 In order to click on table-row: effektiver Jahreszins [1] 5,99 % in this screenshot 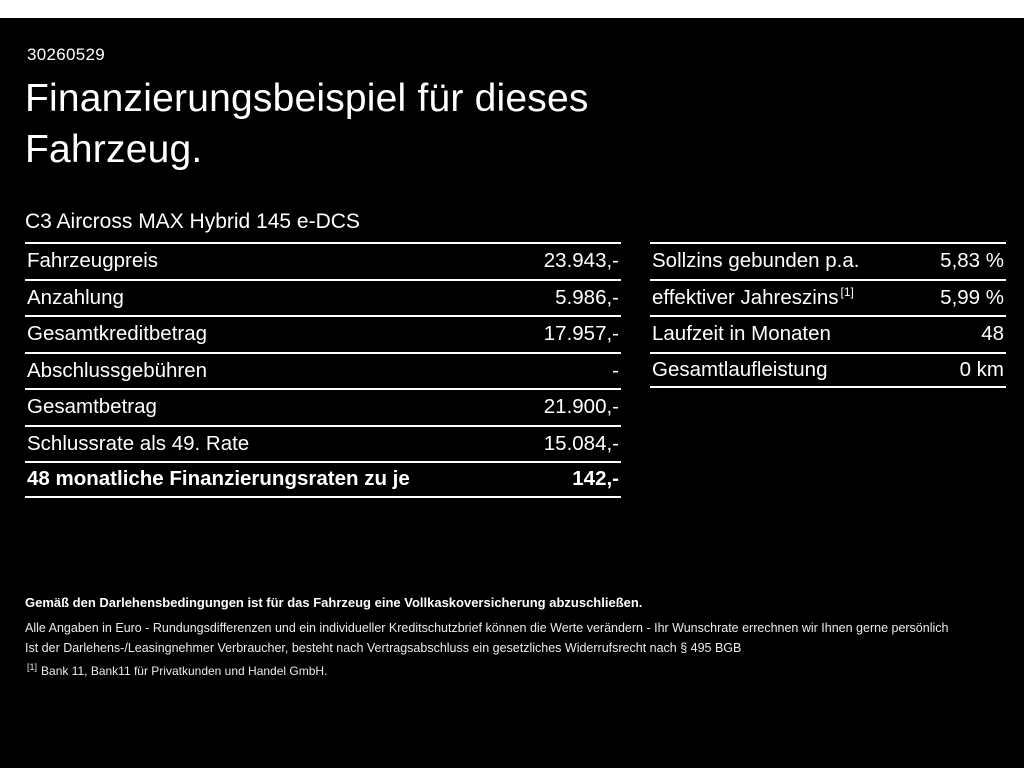, I will do `click(828, 297)`.